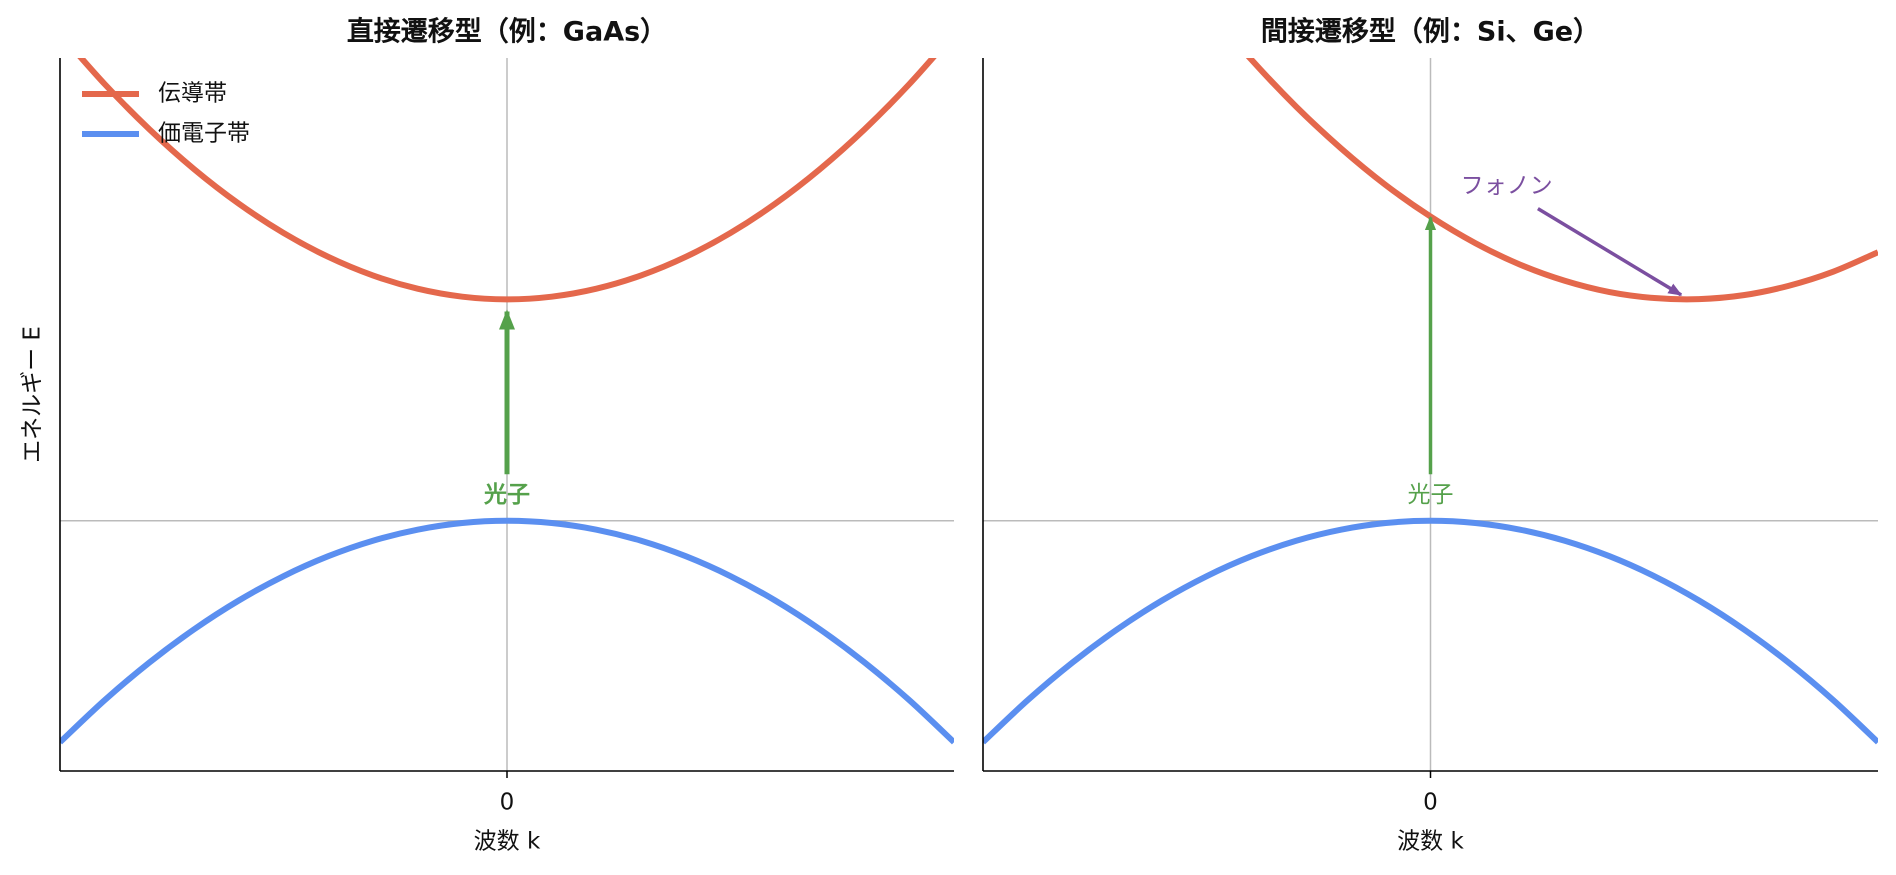 This screenshot has height=875, width=1896. Describe the element at coordinates (1609, 252) in the screenshot. I see `annotation-arrow` at that location.